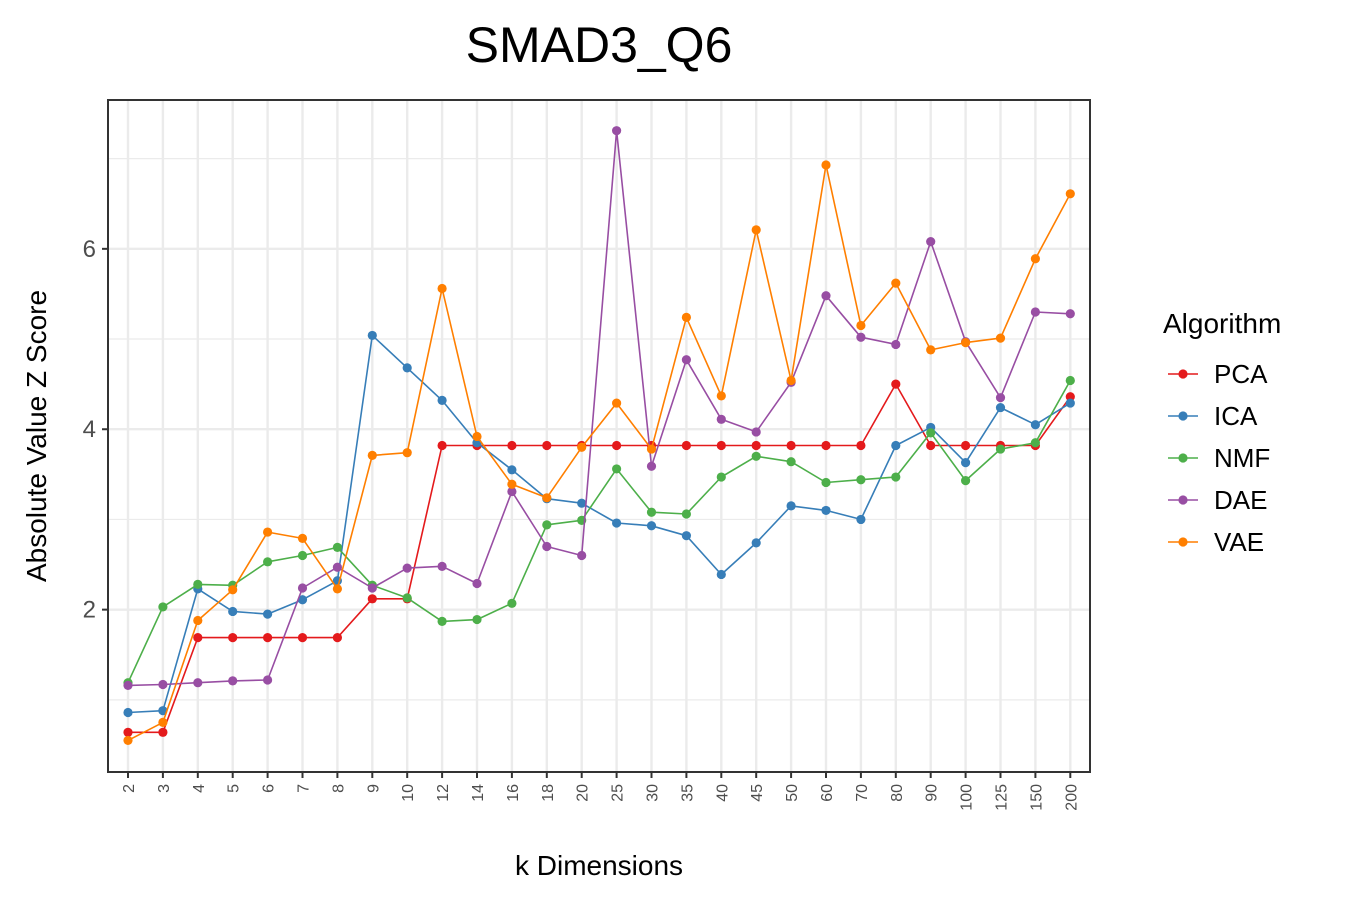  What do you see at coordinates (89, 610) in the screenshot?
I see `y-tick-label: 2` at bounding box center [89, 610].